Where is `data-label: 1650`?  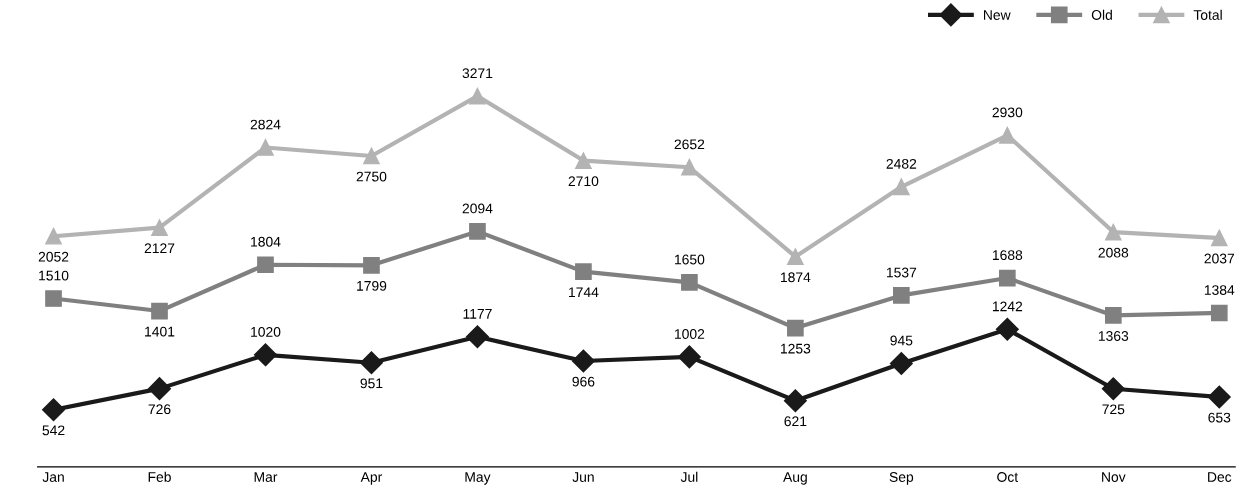
data-label: 1650 is located at coordinates (690, 259).